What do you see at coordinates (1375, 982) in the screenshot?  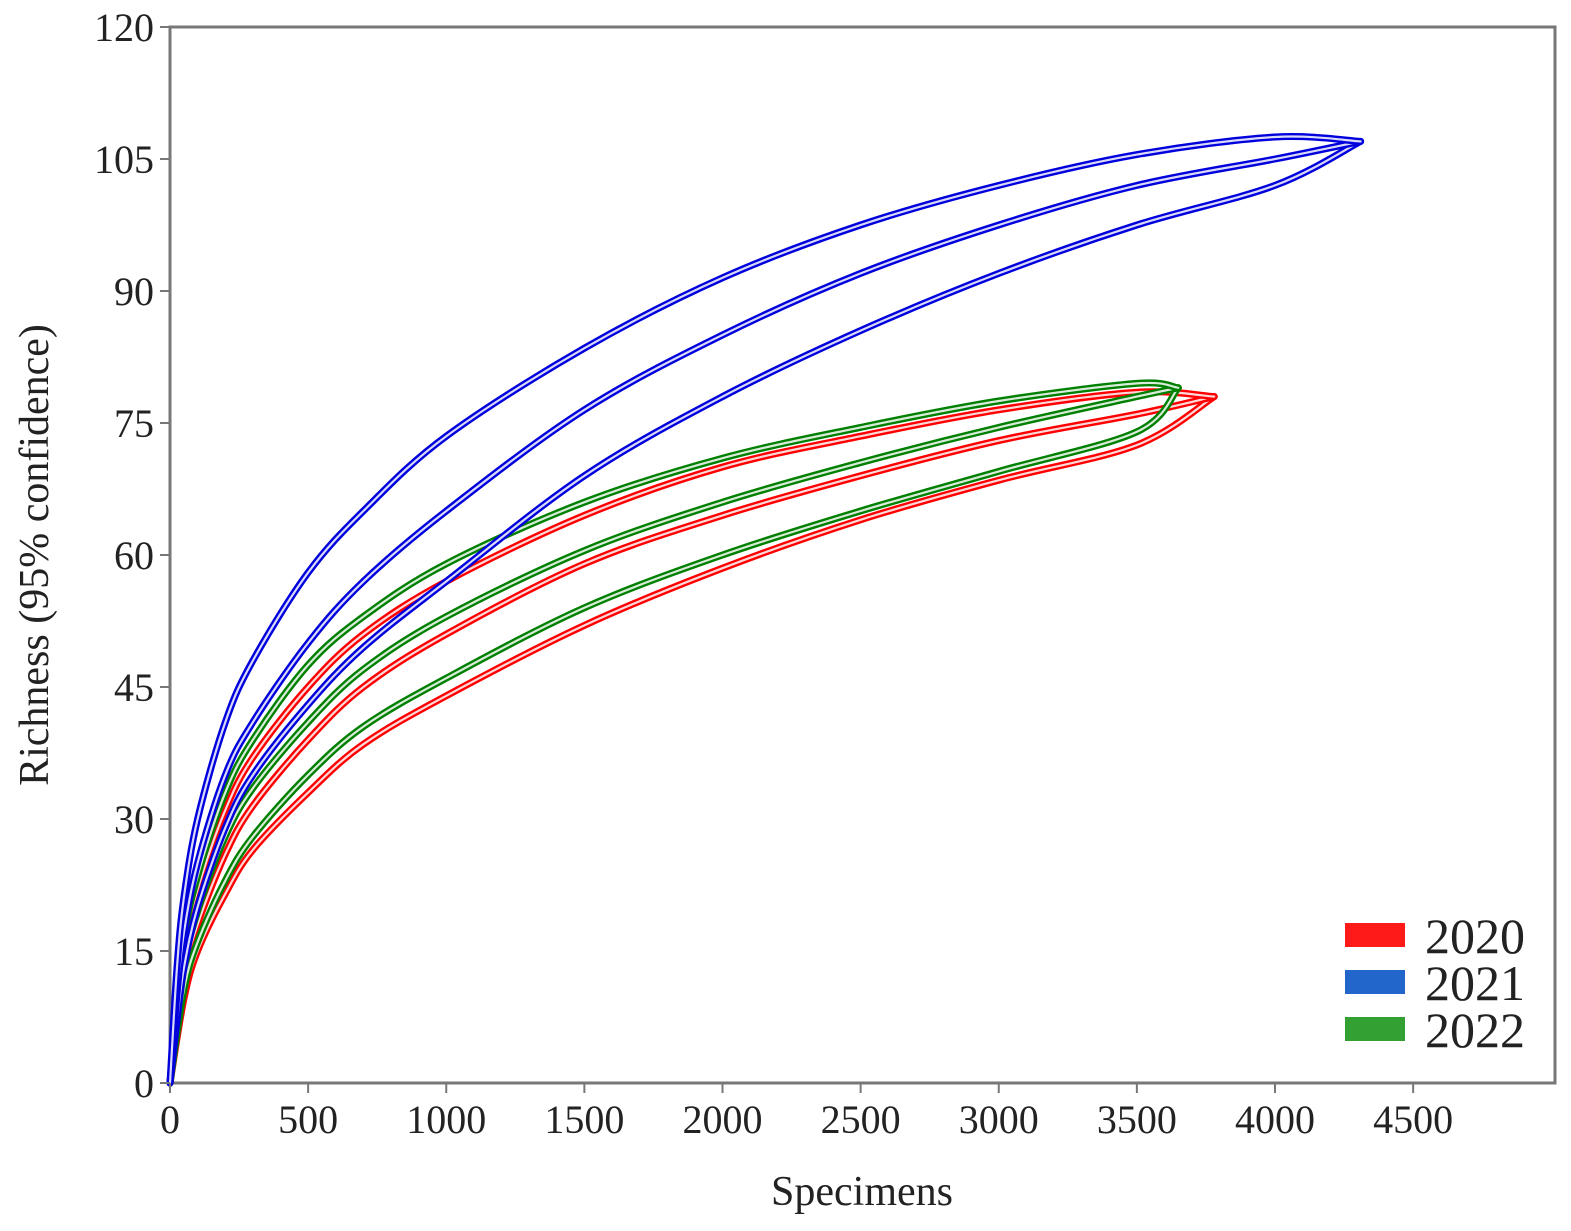 I see `legend-swatch-2021` at bounding box center [1375, 982].